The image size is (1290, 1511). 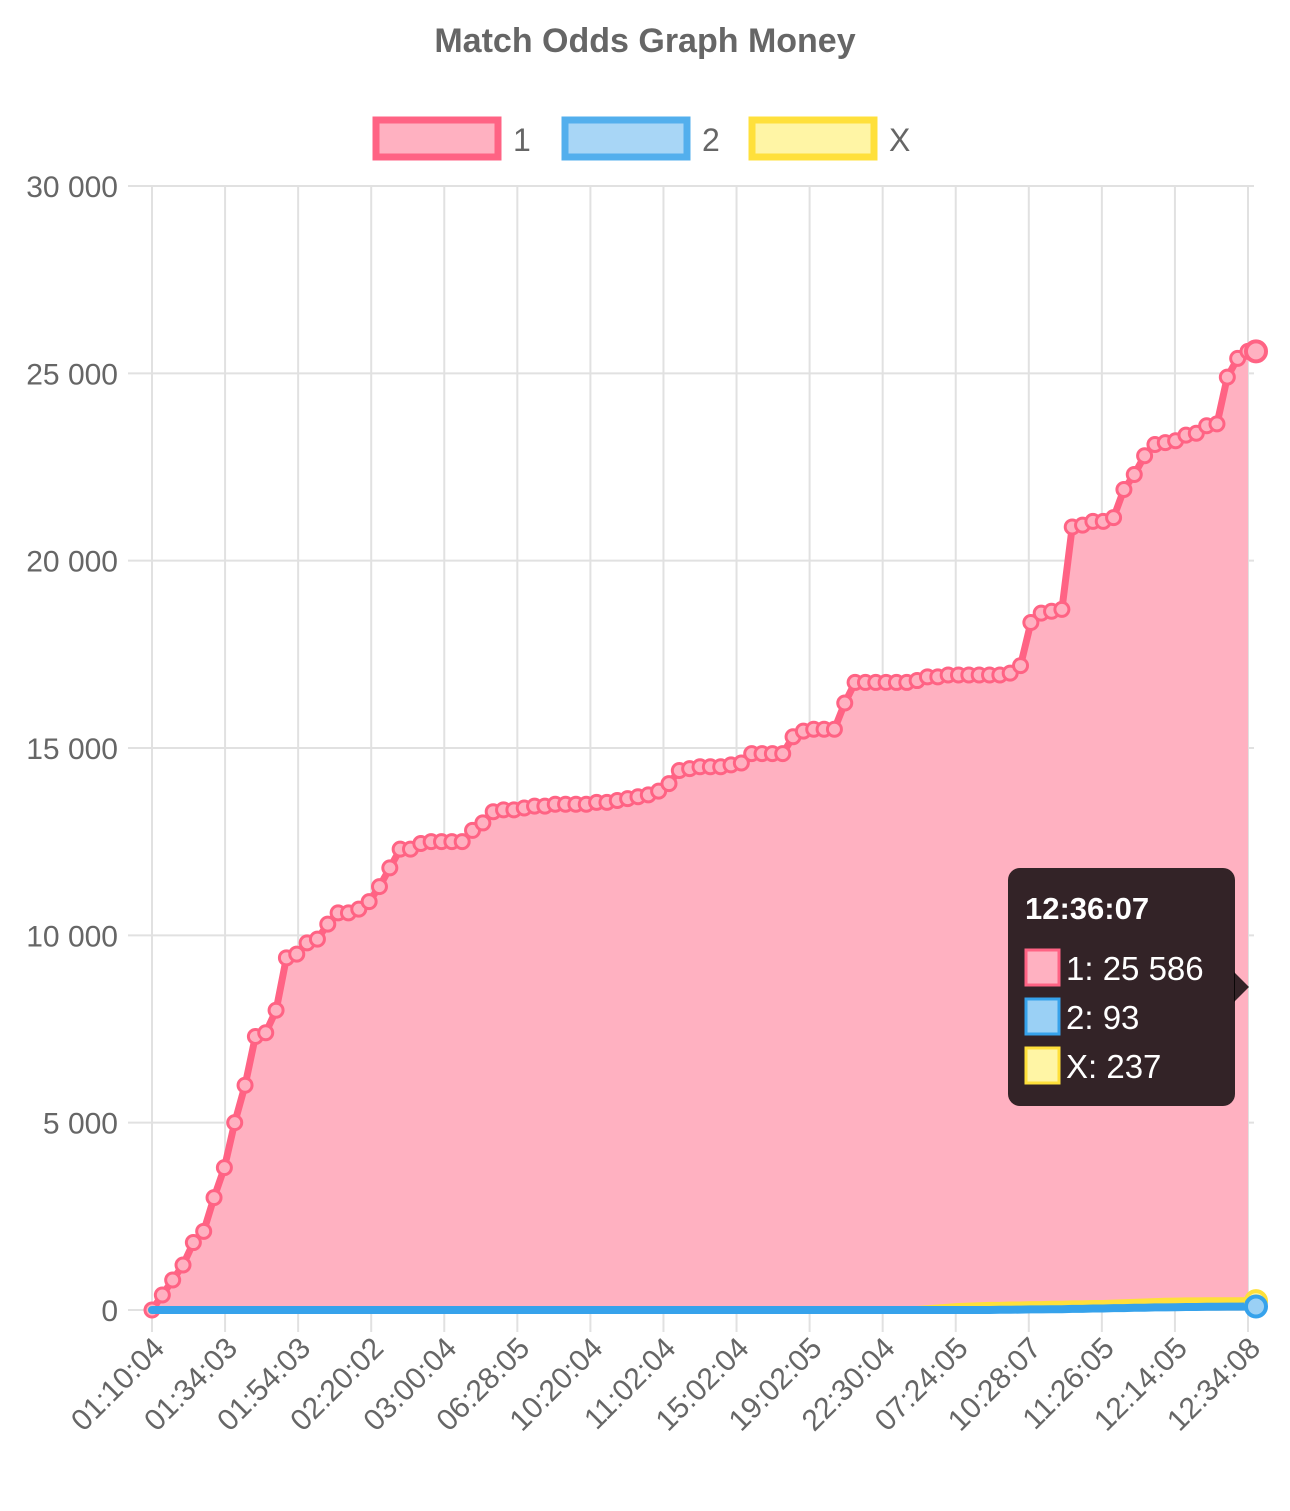 What do you see at coordinates (72, 562) in the screenshot?
I see `y-tick-label: 20 000` at bounding box center [72, 562].